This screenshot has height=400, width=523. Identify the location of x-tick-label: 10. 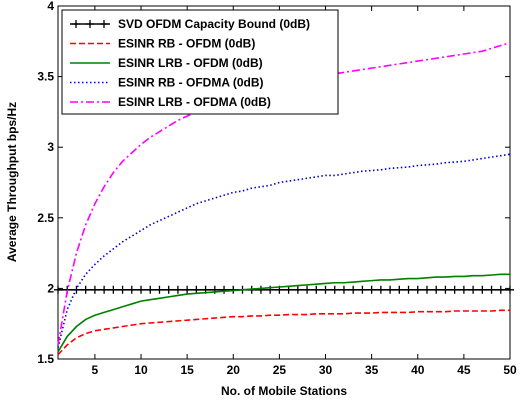
(141, 370).